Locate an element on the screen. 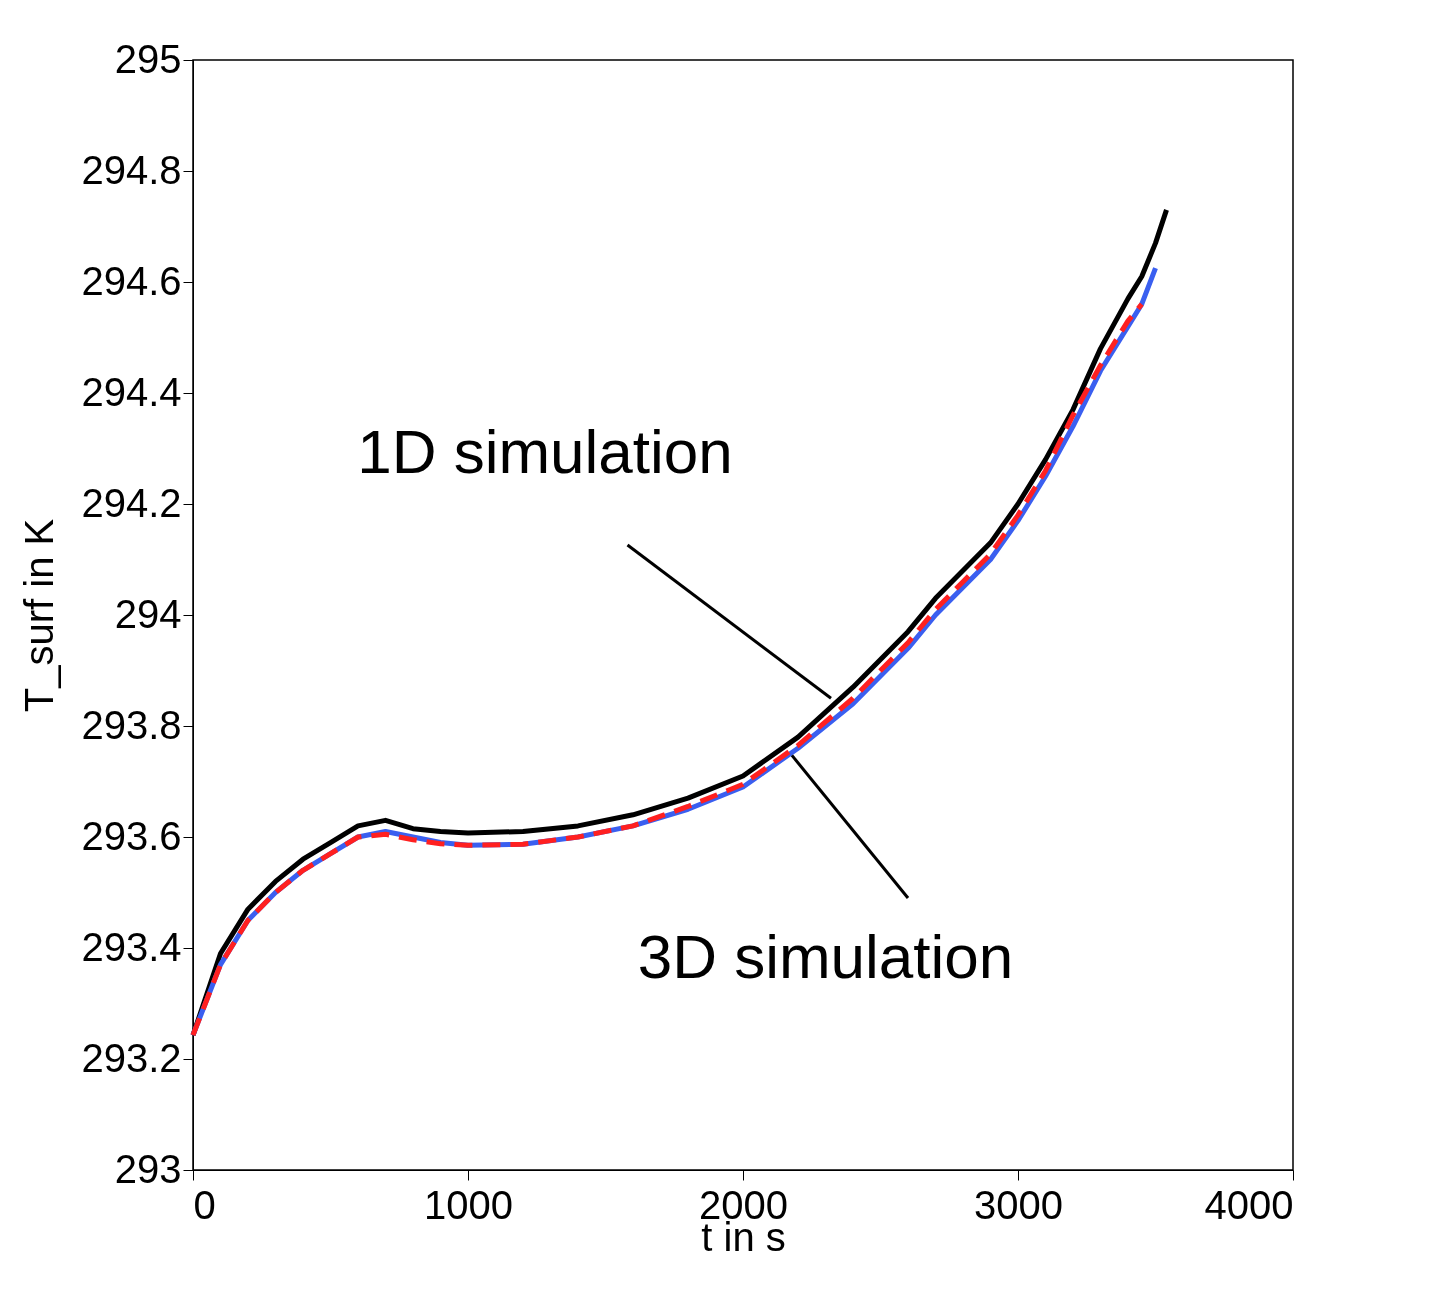 The width and height of the screenshot is (1444, 1313). annotation: 3D simulation is located at coordinates (825, 957).